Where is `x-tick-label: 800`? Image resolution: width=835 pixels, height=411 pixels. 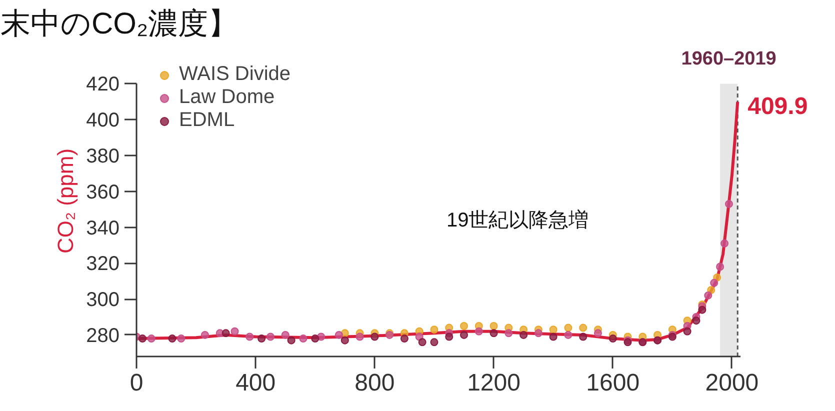 x-tick-label: 800 is located at coordinates (374, 383).